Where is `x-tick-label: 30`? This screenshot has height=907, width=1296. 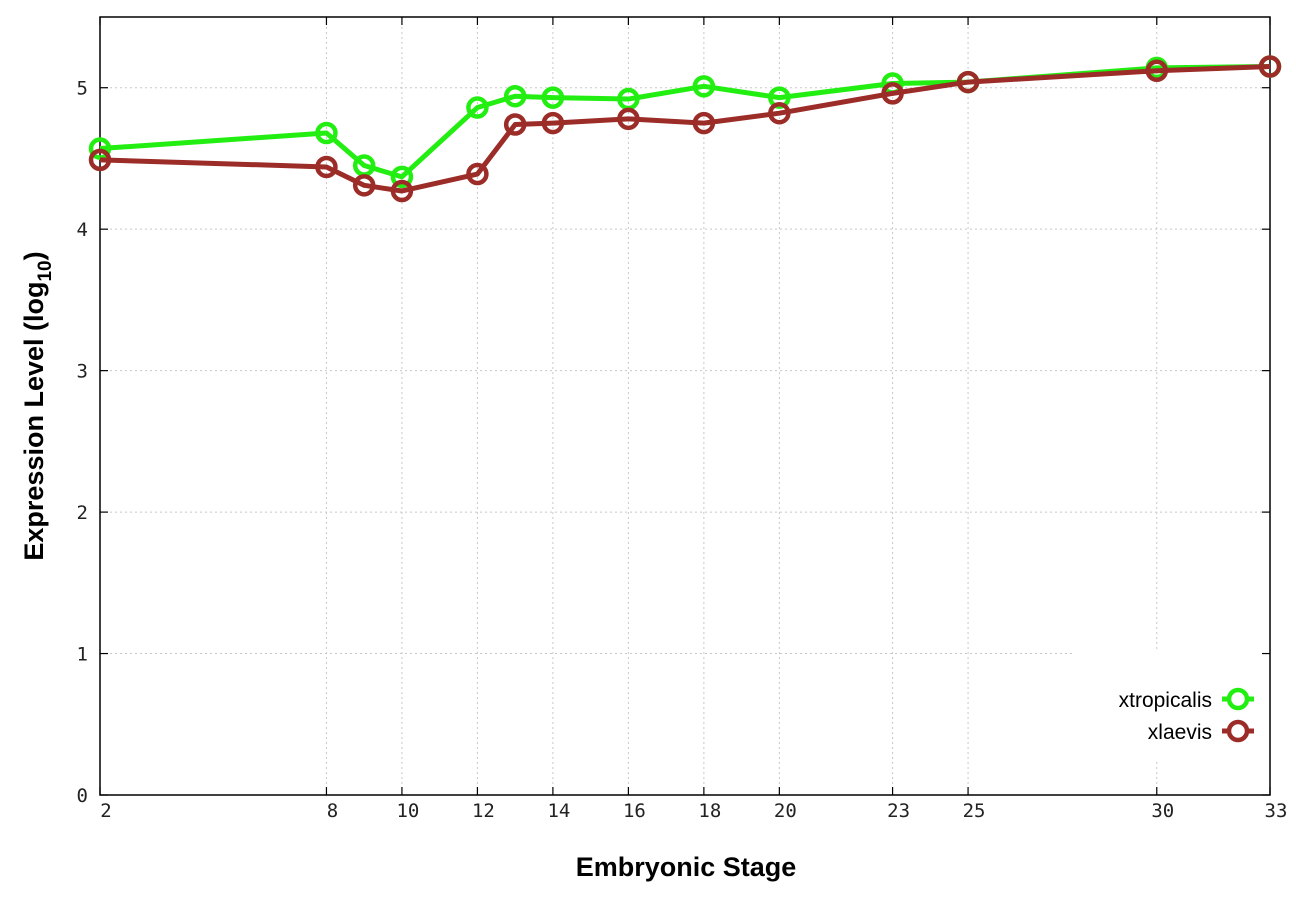 x-tick-label: 30 is located at coordinates (1162, 811).